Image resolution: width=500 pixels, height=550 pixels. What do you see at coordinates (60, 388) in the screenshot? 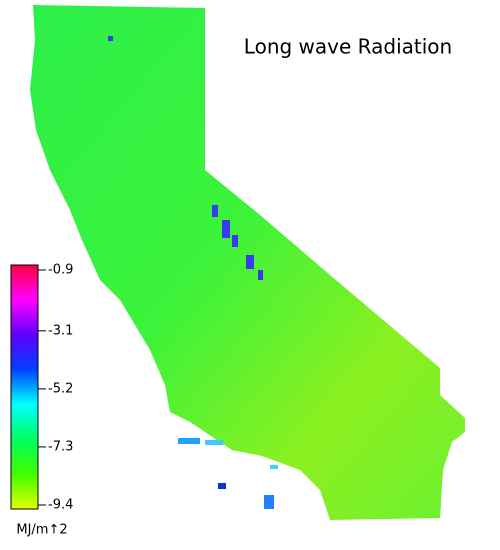
I see `colorbar-tick-label: -5.2` at bounding box center [60, 388].